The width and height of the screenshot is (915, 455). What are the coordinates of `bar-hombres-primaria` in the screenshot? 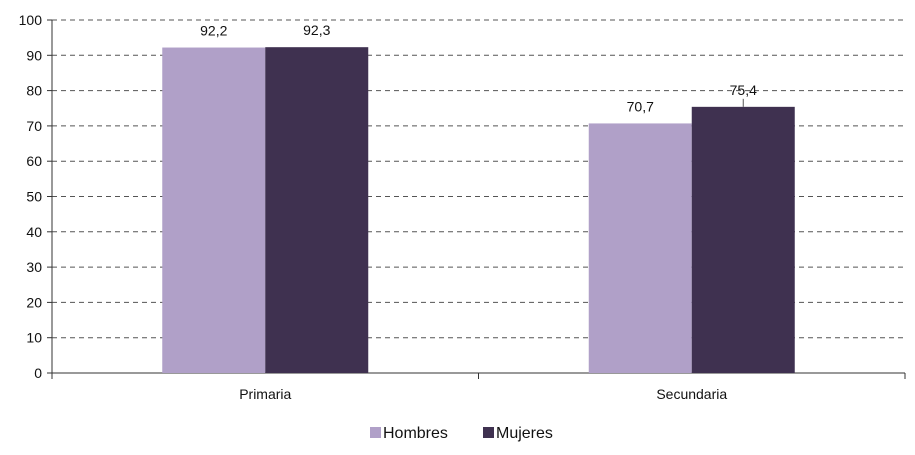 It's located at (214, 210).